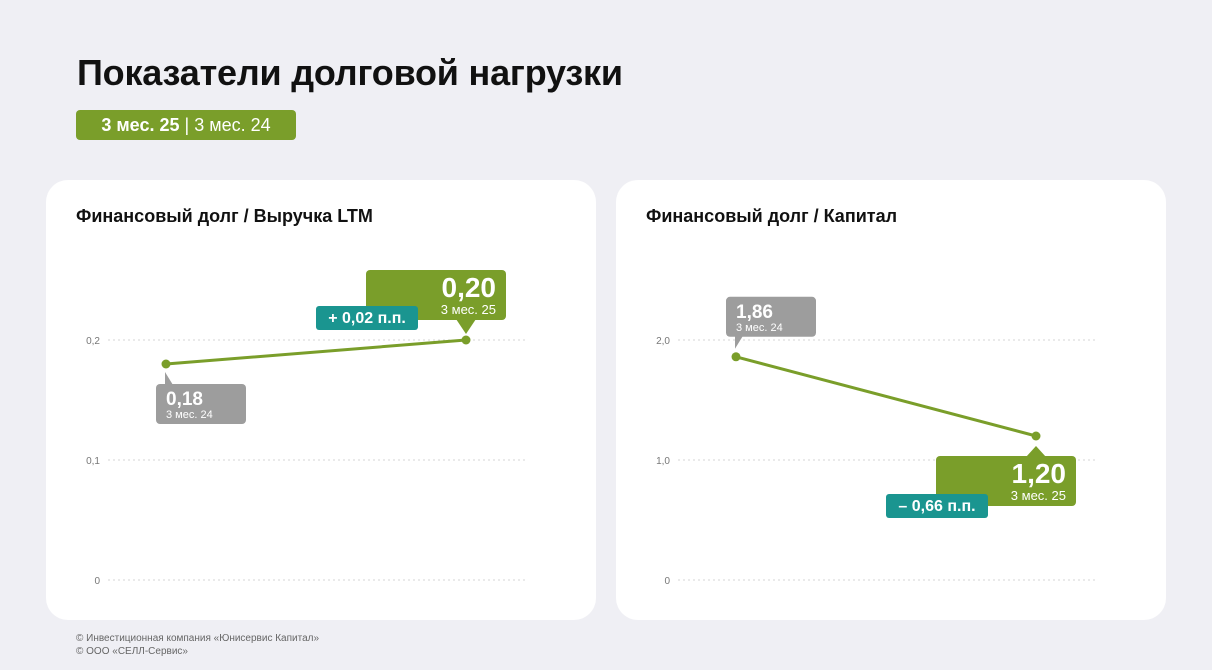 The width and height of the screenshot is (1212, 670). What do you see at coordinates (93, 461) in the screenshot?
I see `y-tick-label: 0,1` at bounding box center [93, 461].